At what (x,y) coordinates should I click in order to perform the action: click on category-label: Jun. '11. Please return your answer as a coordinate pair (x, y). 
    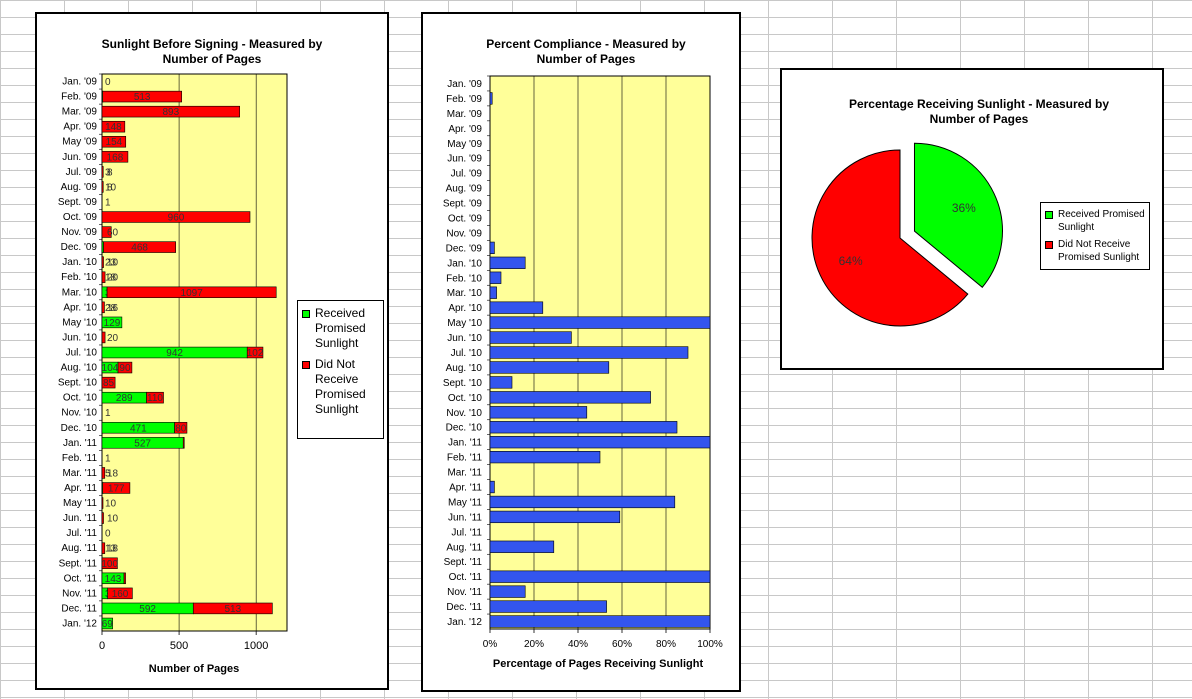
    Looking at the image, I should click on (465, 517).